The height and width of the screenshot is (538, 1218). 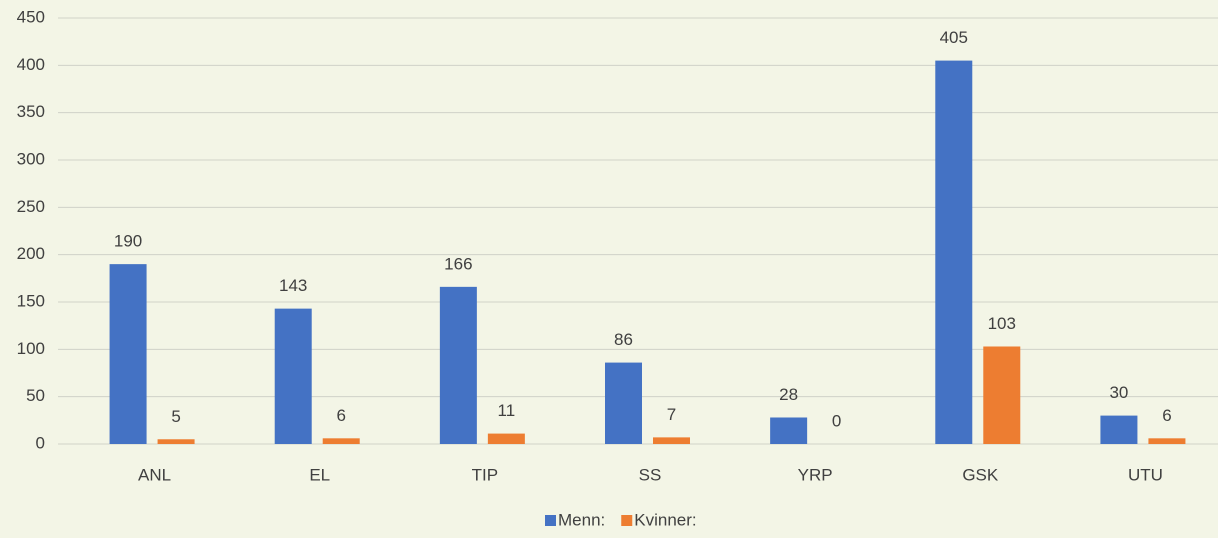 I want to click on y-tick-label: 50, so click(x=35, y=395).